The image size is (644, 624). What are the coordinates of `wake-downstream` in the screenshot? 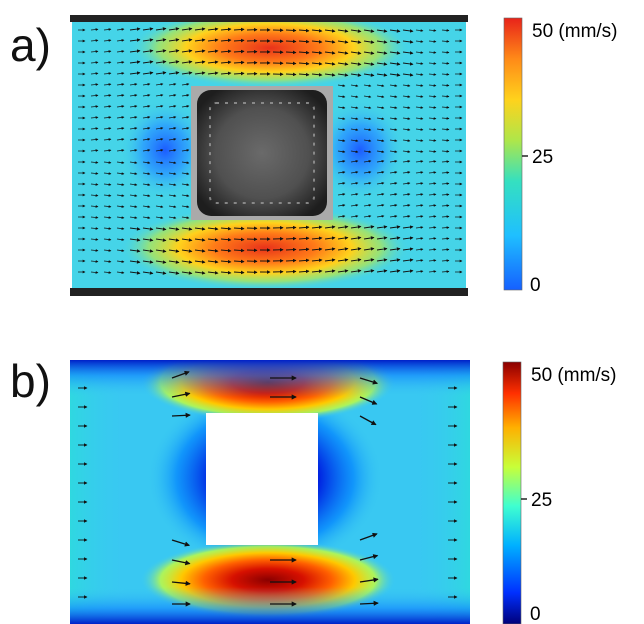 It's located at (360, 150).